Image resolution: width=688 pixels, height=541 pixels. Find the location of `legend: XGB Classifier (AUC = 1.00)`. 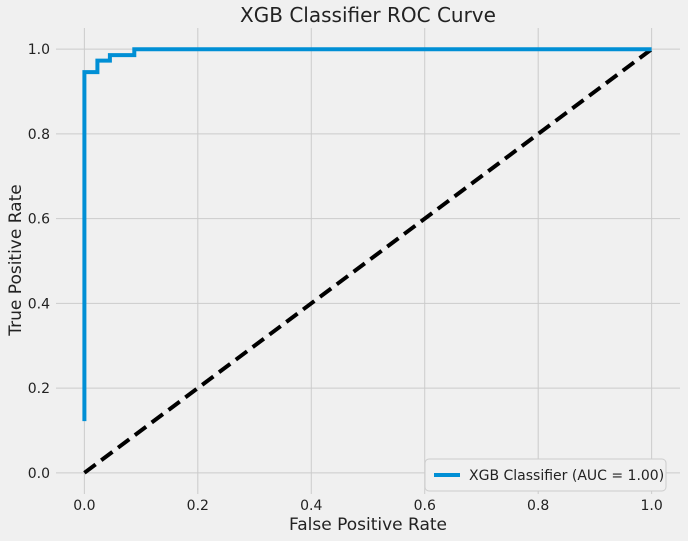

legend: XGB Classifier (AUC = 1.00) is located at coordinates (545, 475).